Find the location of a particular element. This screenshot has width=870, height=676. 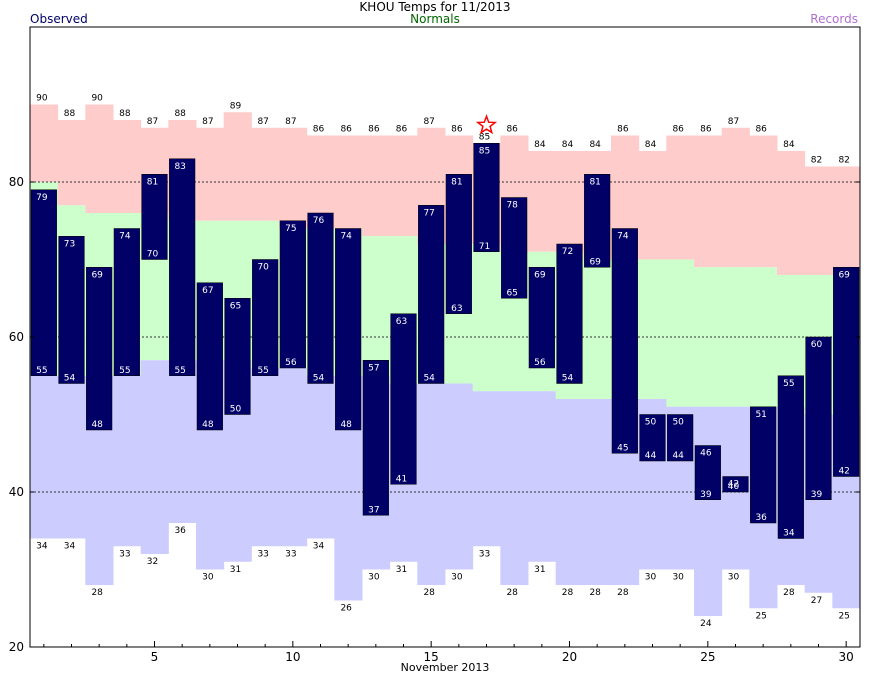

observed-high-label: 75 is located at coordinates (290, 229).